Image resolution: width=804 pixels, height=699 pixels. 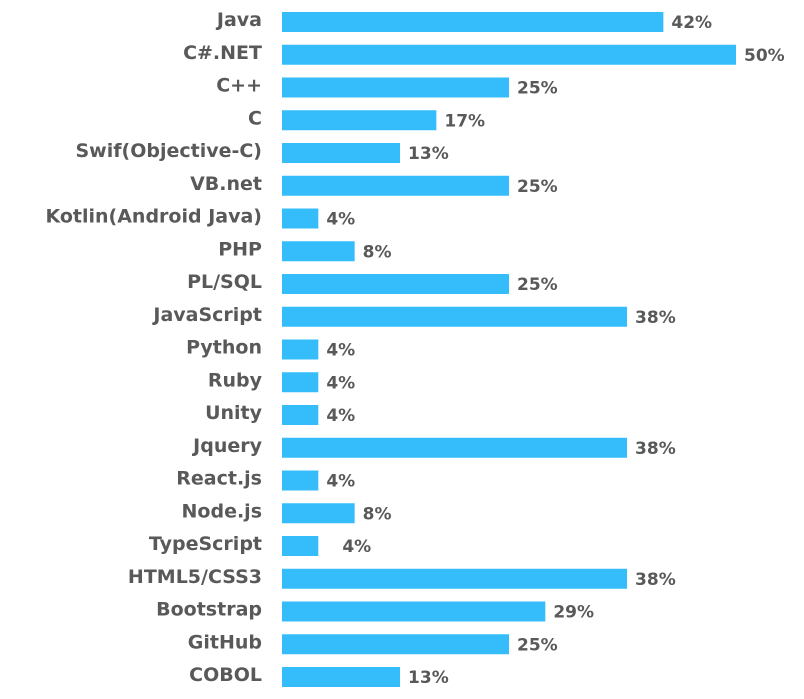 I want to click on category-label: Java, so click(x=238, y=20).